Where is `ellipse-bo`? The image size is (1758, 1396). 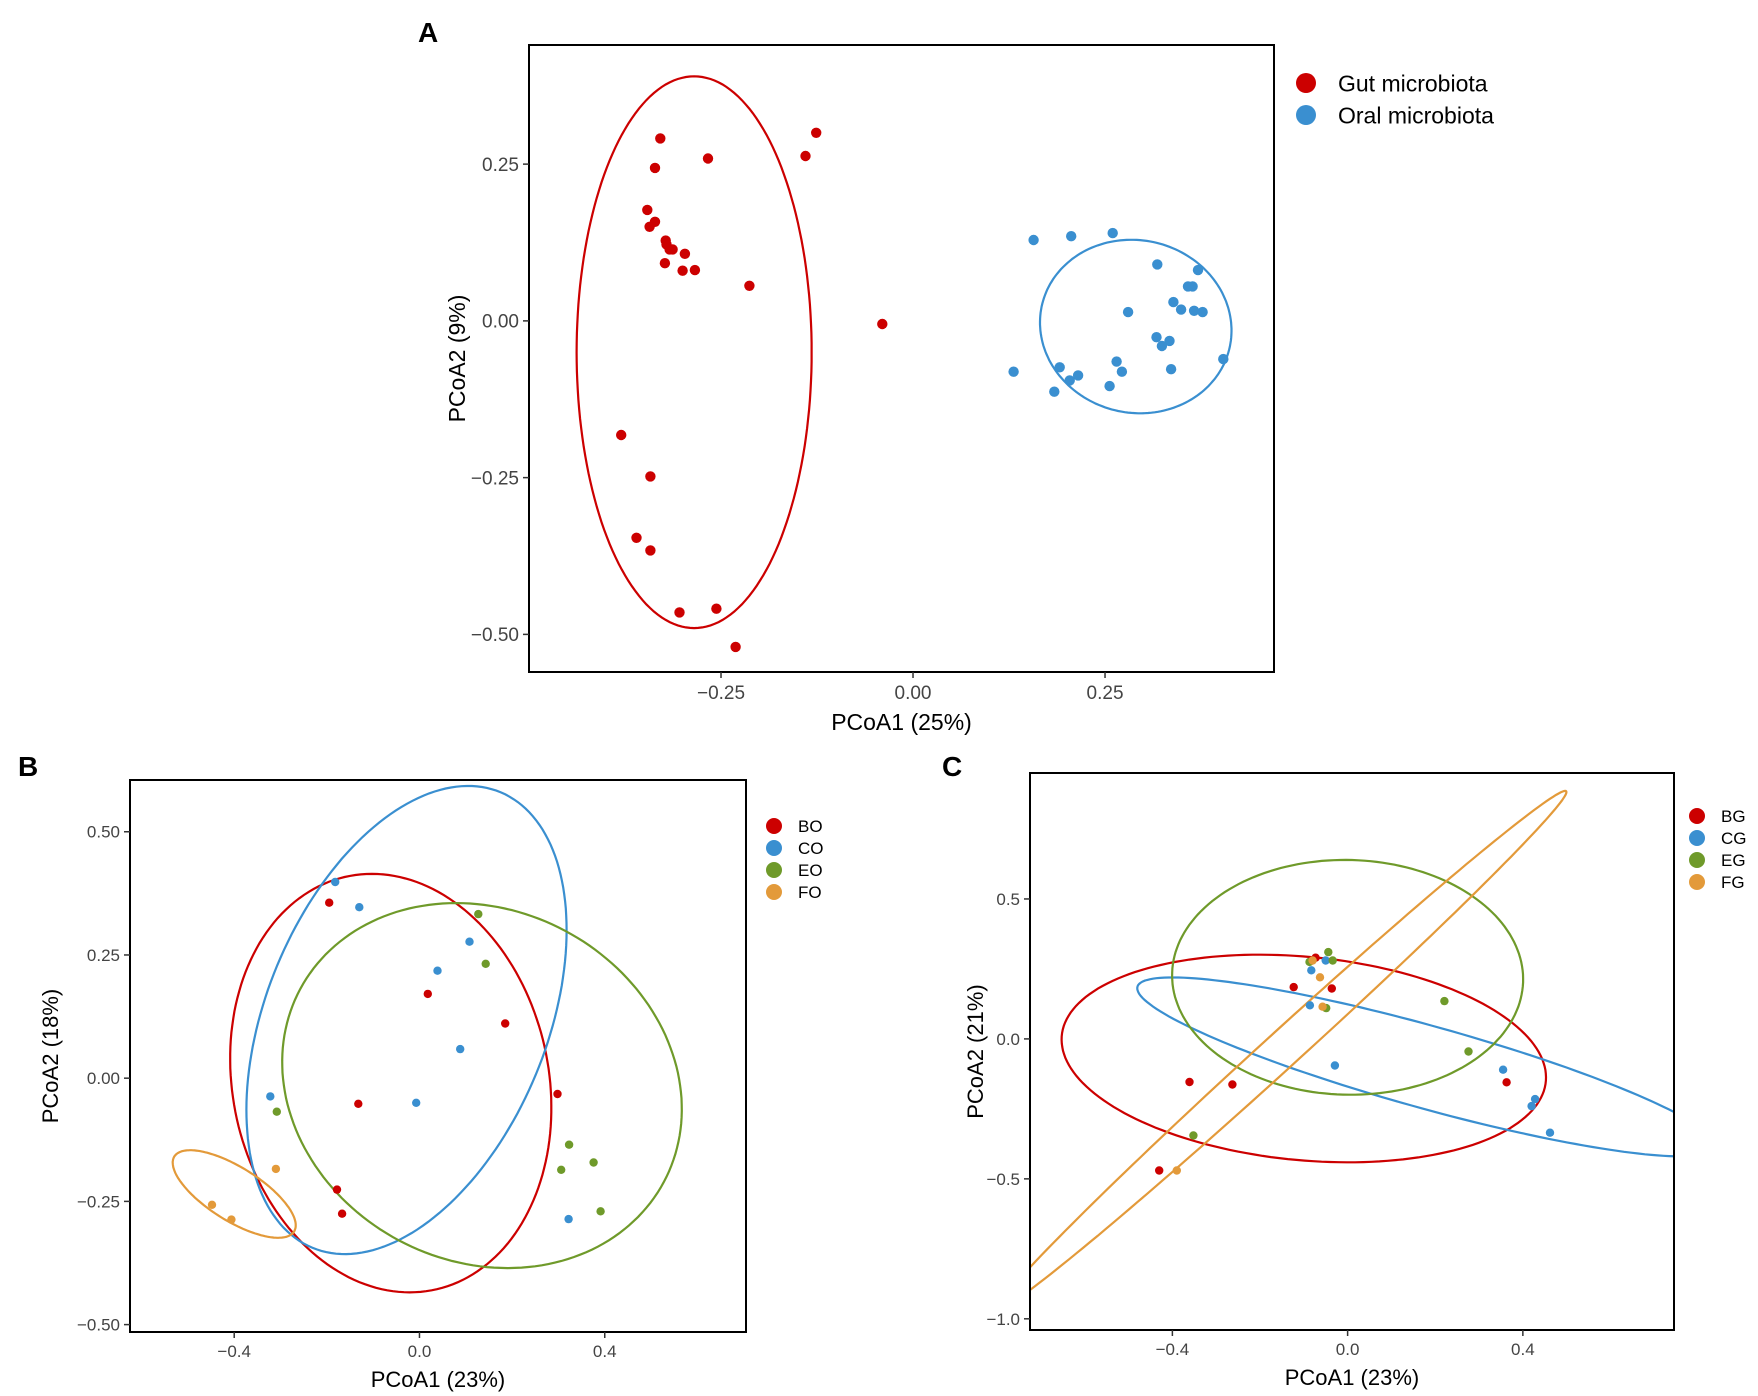
ellipse-bo is located at coordinates (391, 1083).